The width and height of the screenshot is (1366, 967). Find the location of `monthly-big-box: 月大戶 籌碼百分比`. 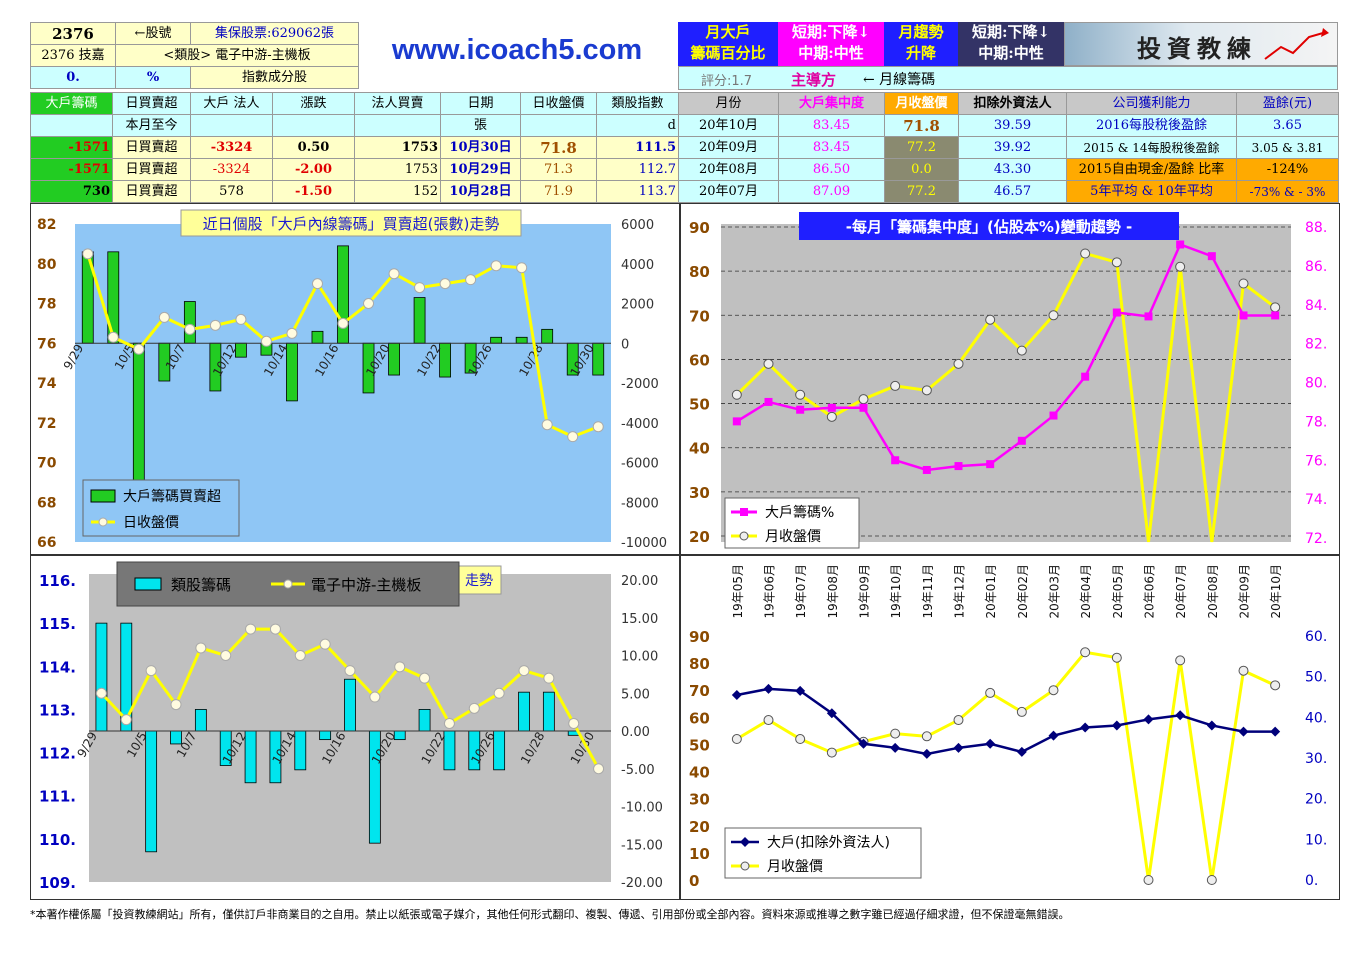

monthly-big-box: 月大戶 籌碼百分比 is located at coordinates (728, 44).